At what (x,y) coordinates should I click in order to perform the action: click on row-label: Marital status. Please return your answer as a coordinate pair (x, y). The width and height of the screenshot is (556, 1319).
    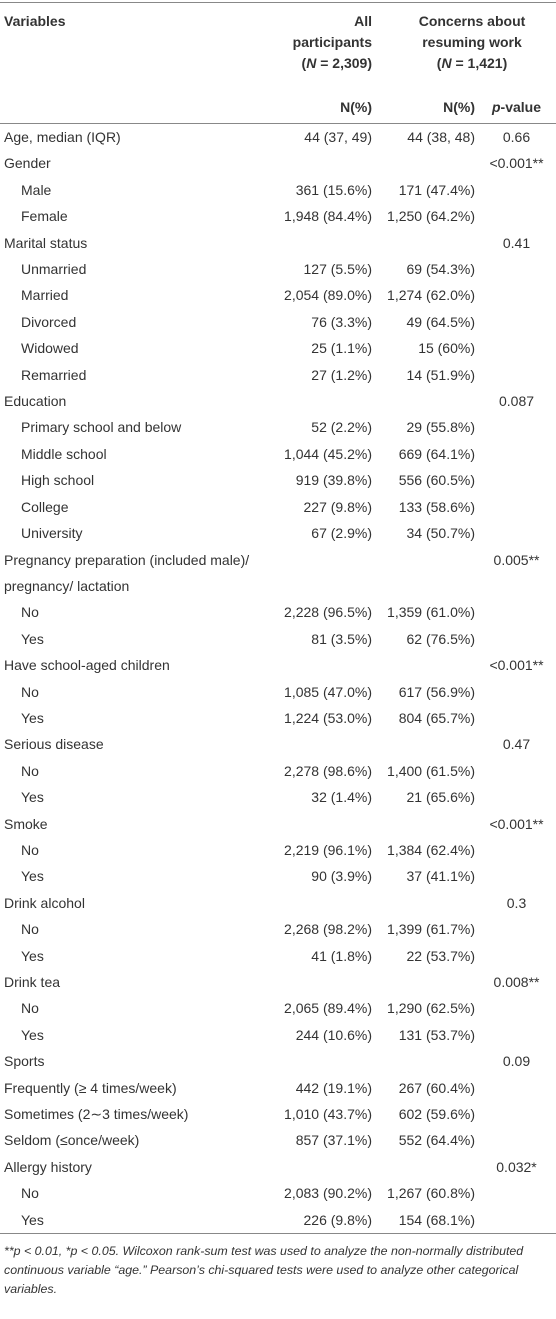
    Looking at the image, I should click on (46, 242).